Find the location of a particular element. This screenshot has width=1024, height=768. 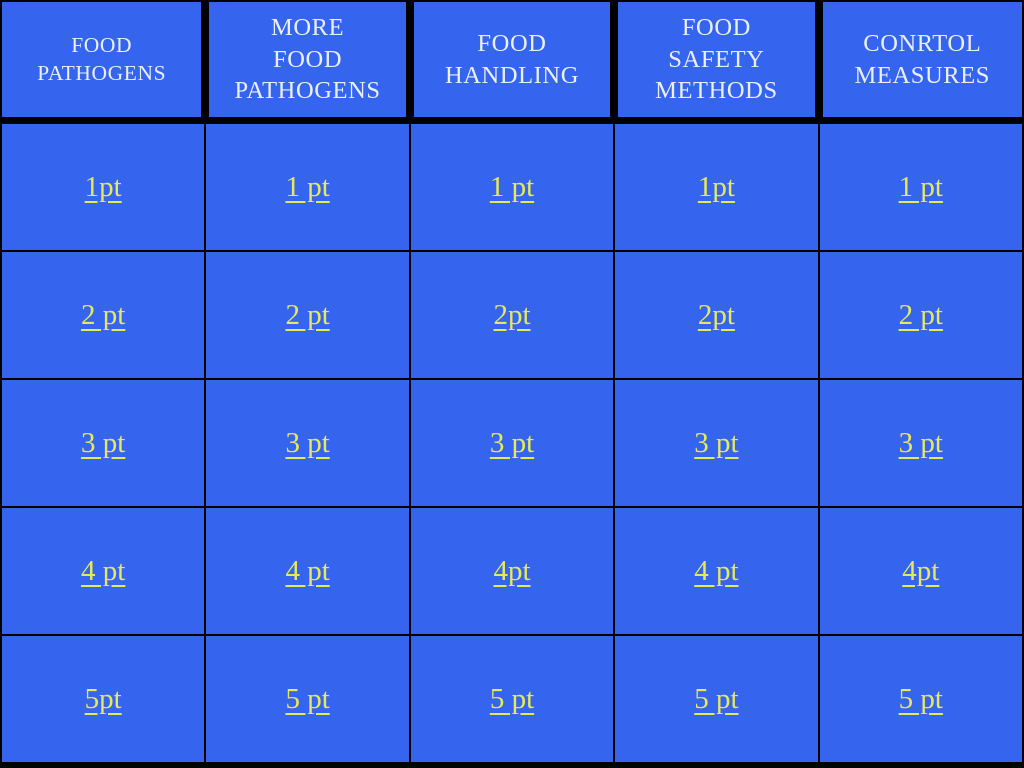

point-link-food-handling-1pt: 1 pt is located at coordinates (512, 186).